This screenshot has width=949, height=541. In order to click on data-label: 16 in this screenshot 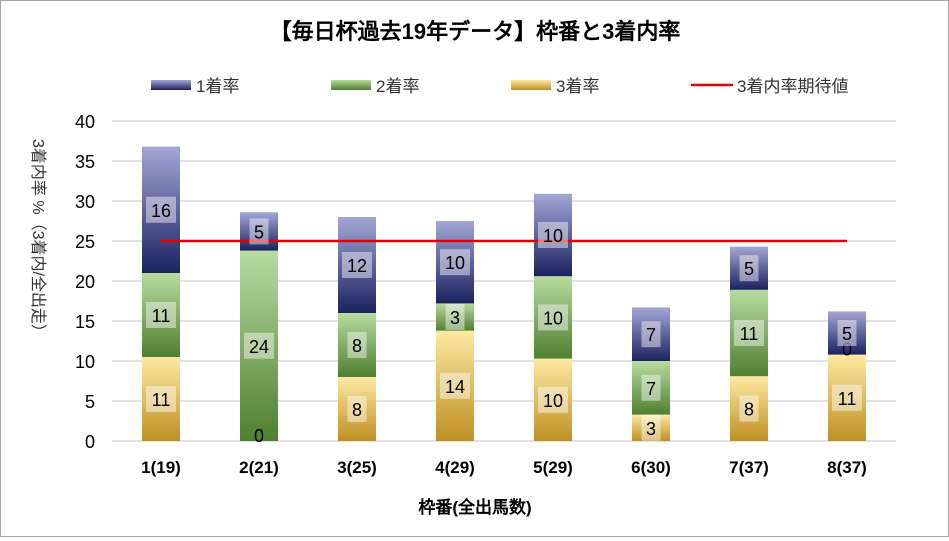, I will do `click(161, 211)`.